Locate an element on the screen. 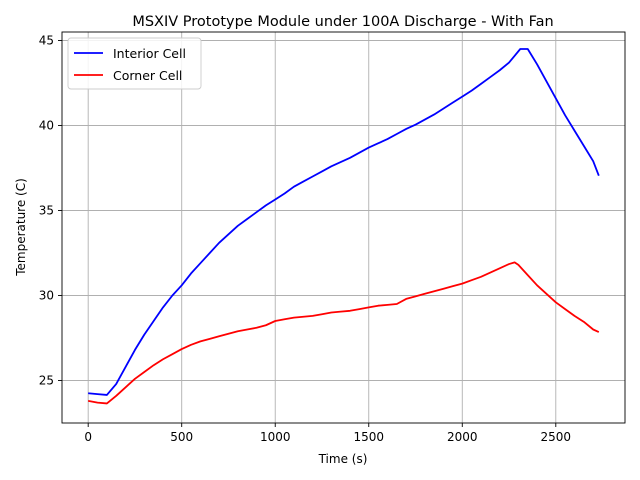  y-axis-label: Temperature (C) is located at coordinates (21, 227).